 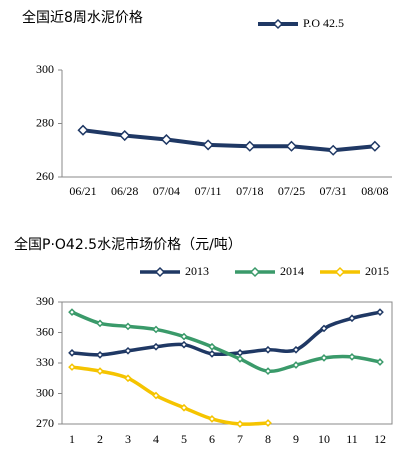 What do you see at coordinates (156, 439) in the screenshot?
I see `x-tick-label: 4` at bounding box center [156, 439].